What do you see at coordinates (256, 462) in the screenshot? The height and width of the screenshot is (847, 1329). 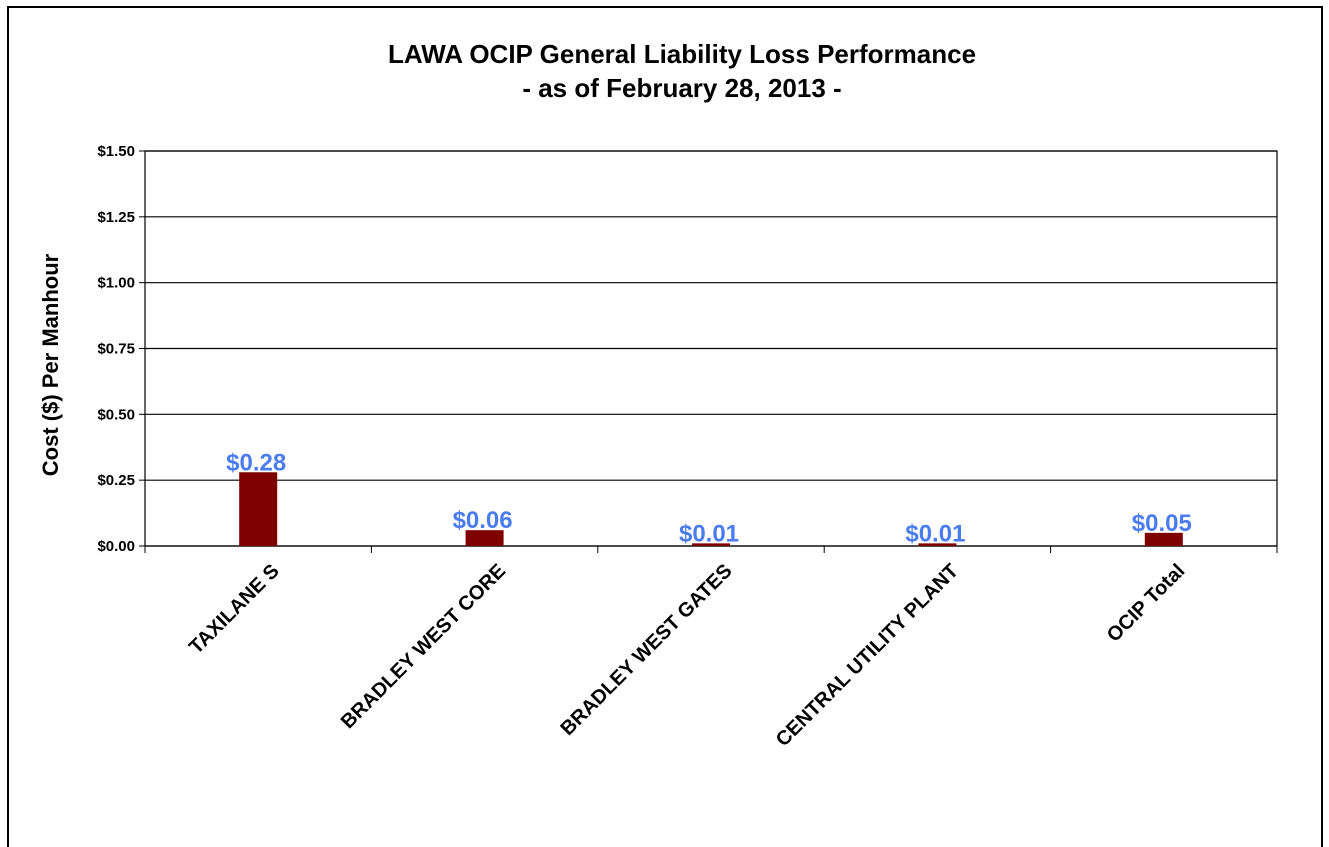 I see `value-label: $0.28` at bounding box center [256, 462].